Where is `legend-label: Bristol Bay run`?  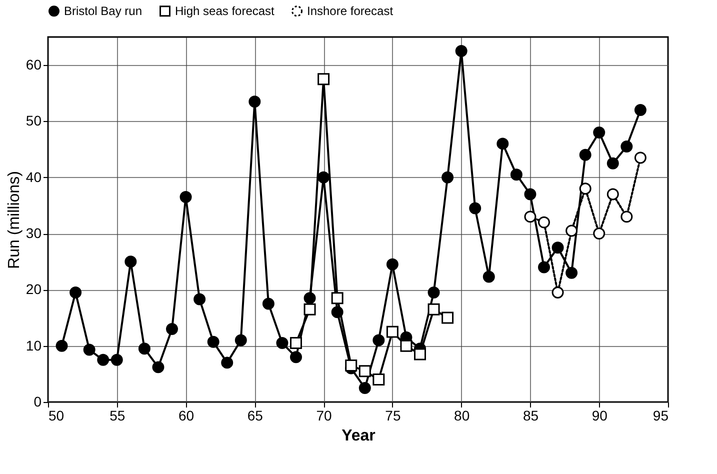 legend-label: Bristol Bay run is located at coordinates (103, 11).